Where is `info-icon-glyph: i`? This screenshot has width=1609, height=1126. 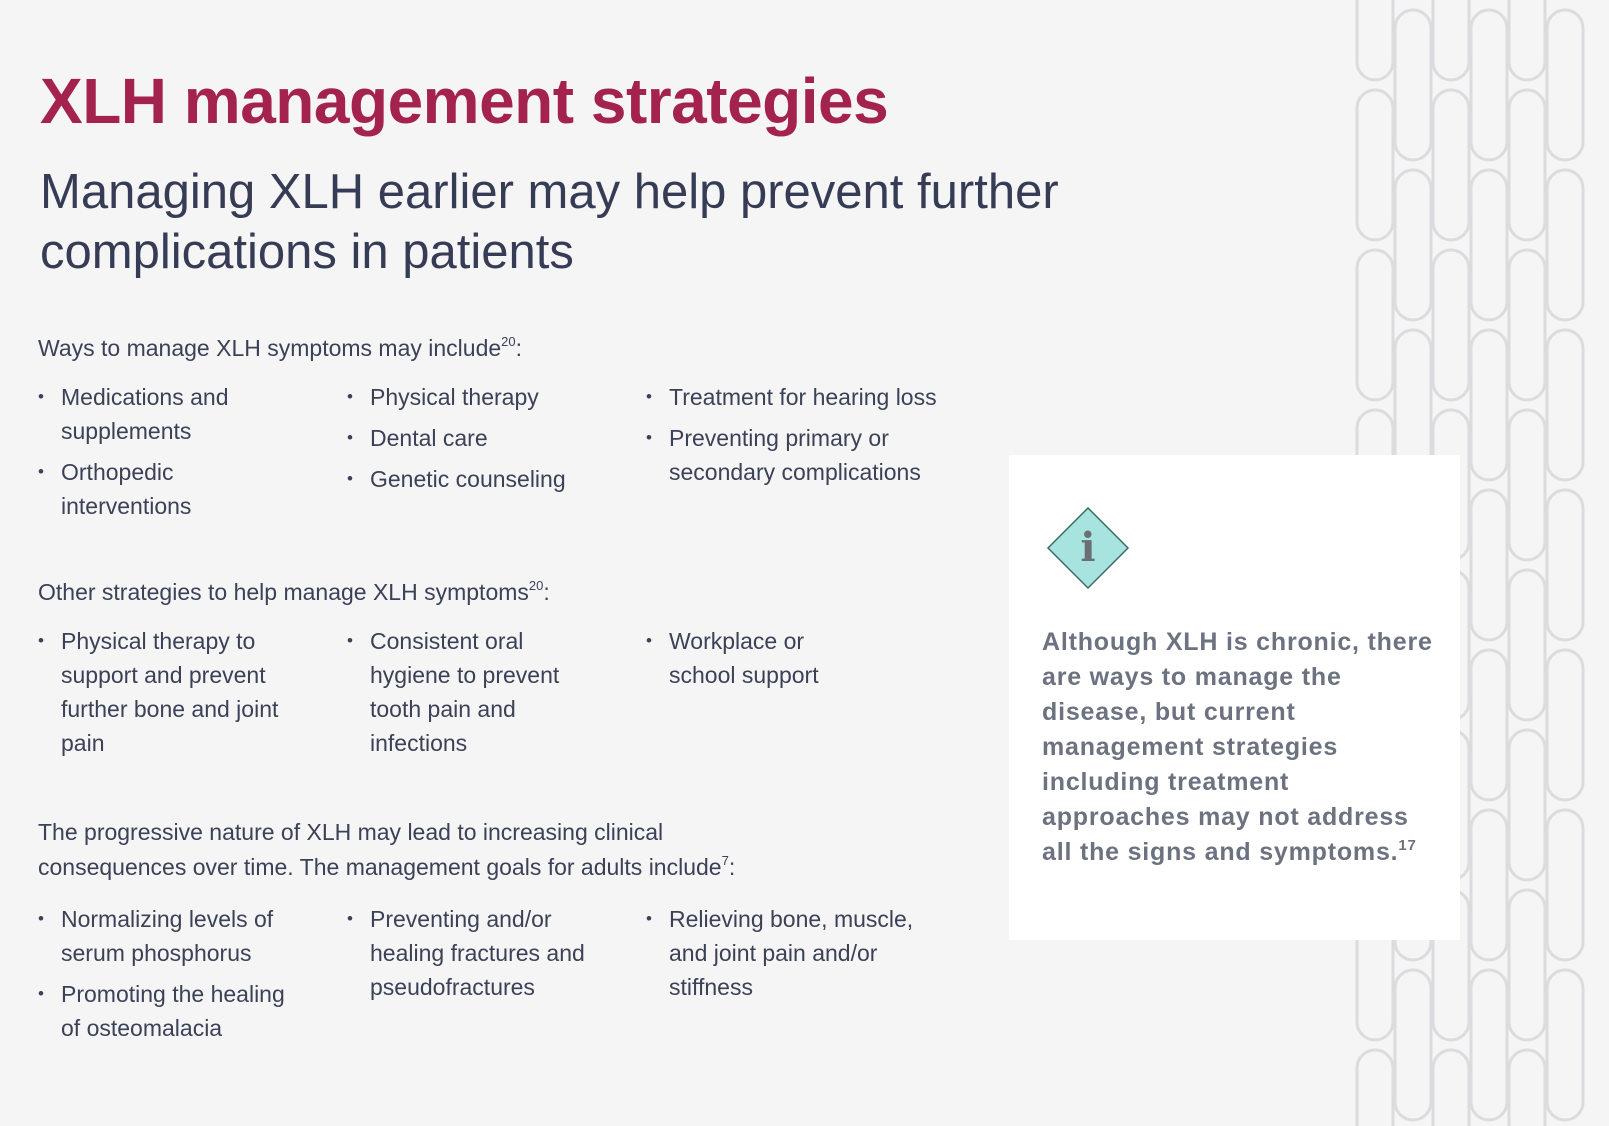
info-icon-glyph: i is located at coordinates (1087, 547).